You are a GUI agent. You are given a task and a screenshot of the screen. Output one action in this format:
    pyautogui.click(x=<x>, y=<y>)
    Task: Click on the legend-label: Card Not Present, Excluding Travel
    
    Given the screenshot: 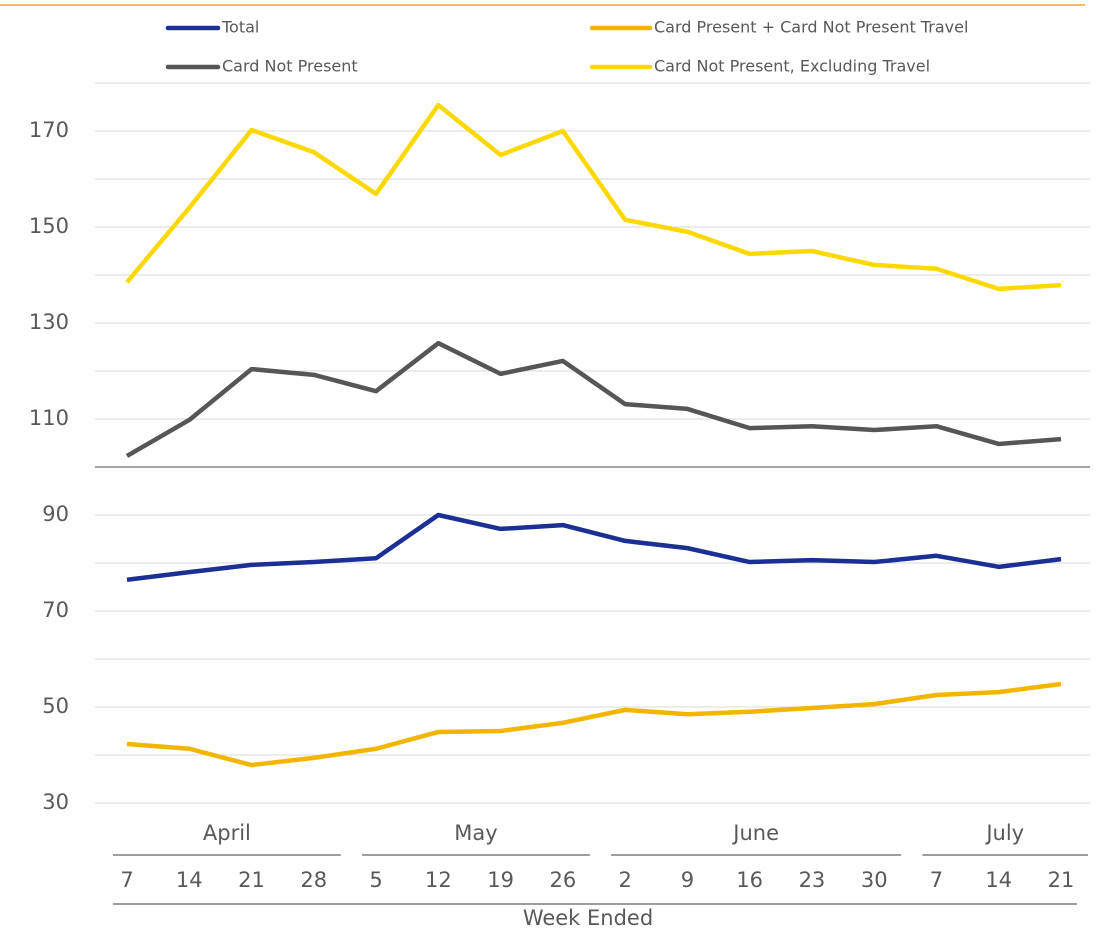 What is the action you would take?
    pyautogui.click(x=792, y=66)
    